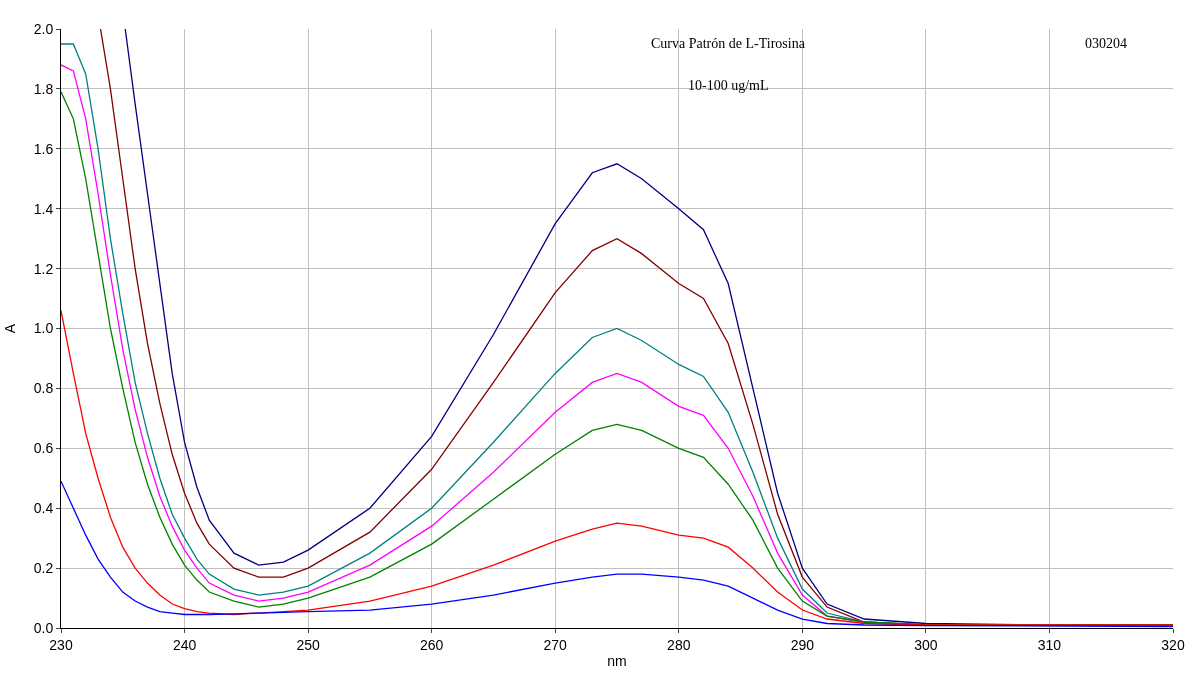 The height and width of the screenshot is (684, 1192). Describe the element at coordinates (43, 208) in the screenshot. I see `y-tick-label: 1.4` at that location.